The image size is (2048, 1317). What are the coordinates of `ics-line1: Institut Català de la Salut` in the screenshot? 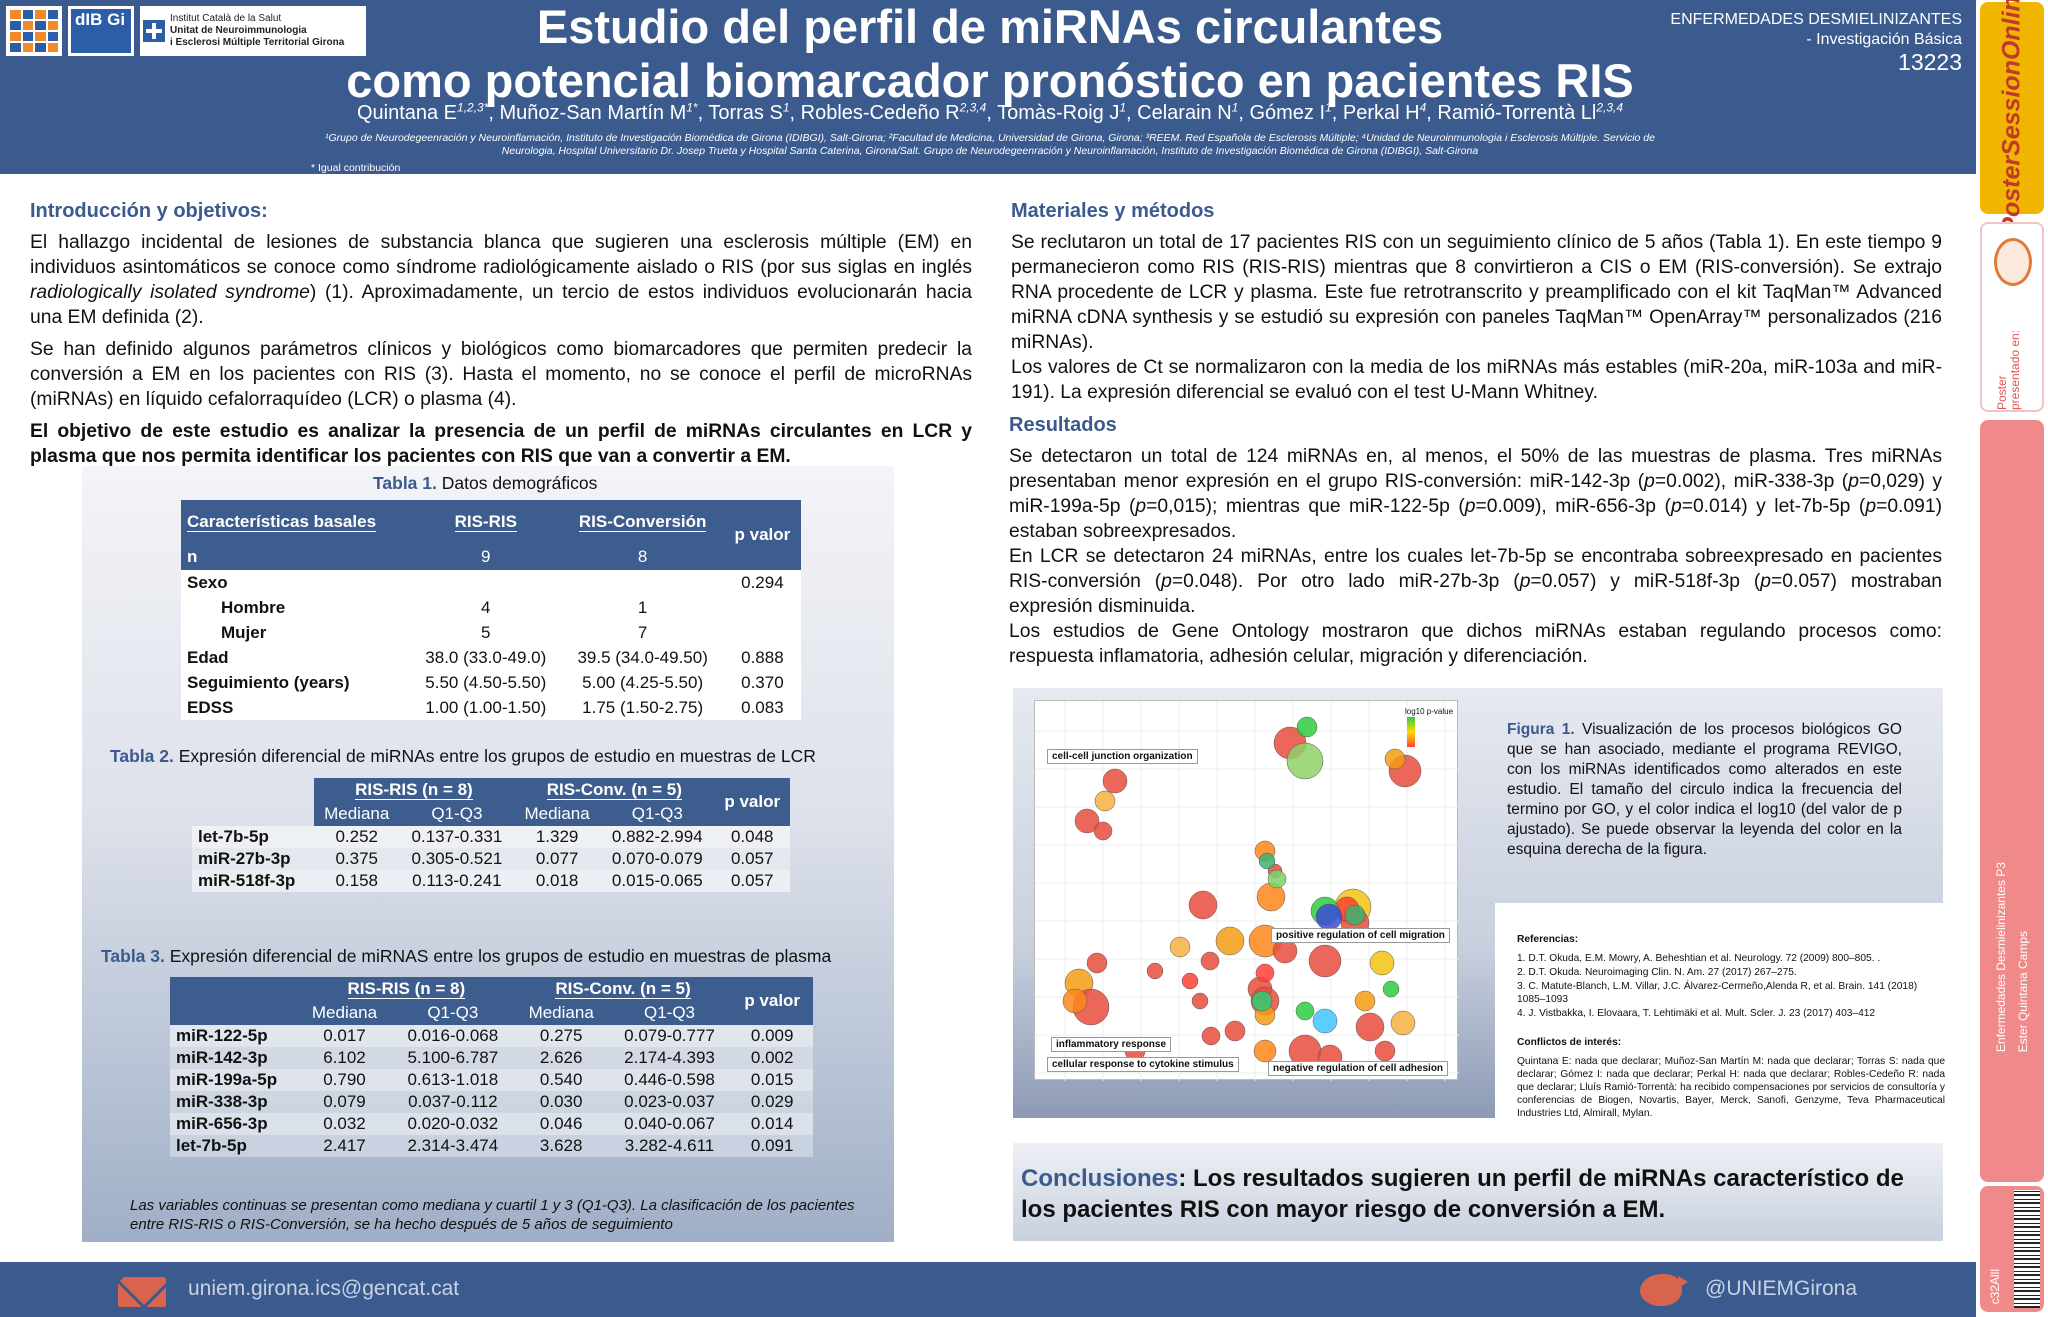 It's located at (226, 18).